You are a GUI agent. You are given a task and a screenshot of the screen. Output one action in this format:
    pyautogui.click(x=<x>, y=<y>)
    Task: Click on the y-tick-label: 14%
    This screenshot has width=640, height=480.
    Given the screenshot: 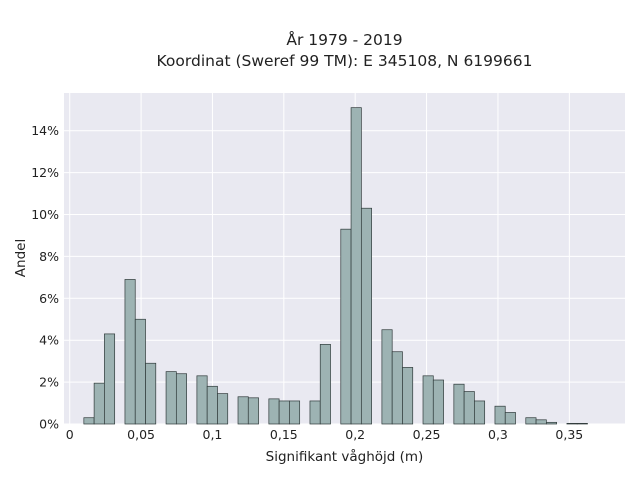 What is the action you would take?
    pyautogui.click(x=45, y=130)
    